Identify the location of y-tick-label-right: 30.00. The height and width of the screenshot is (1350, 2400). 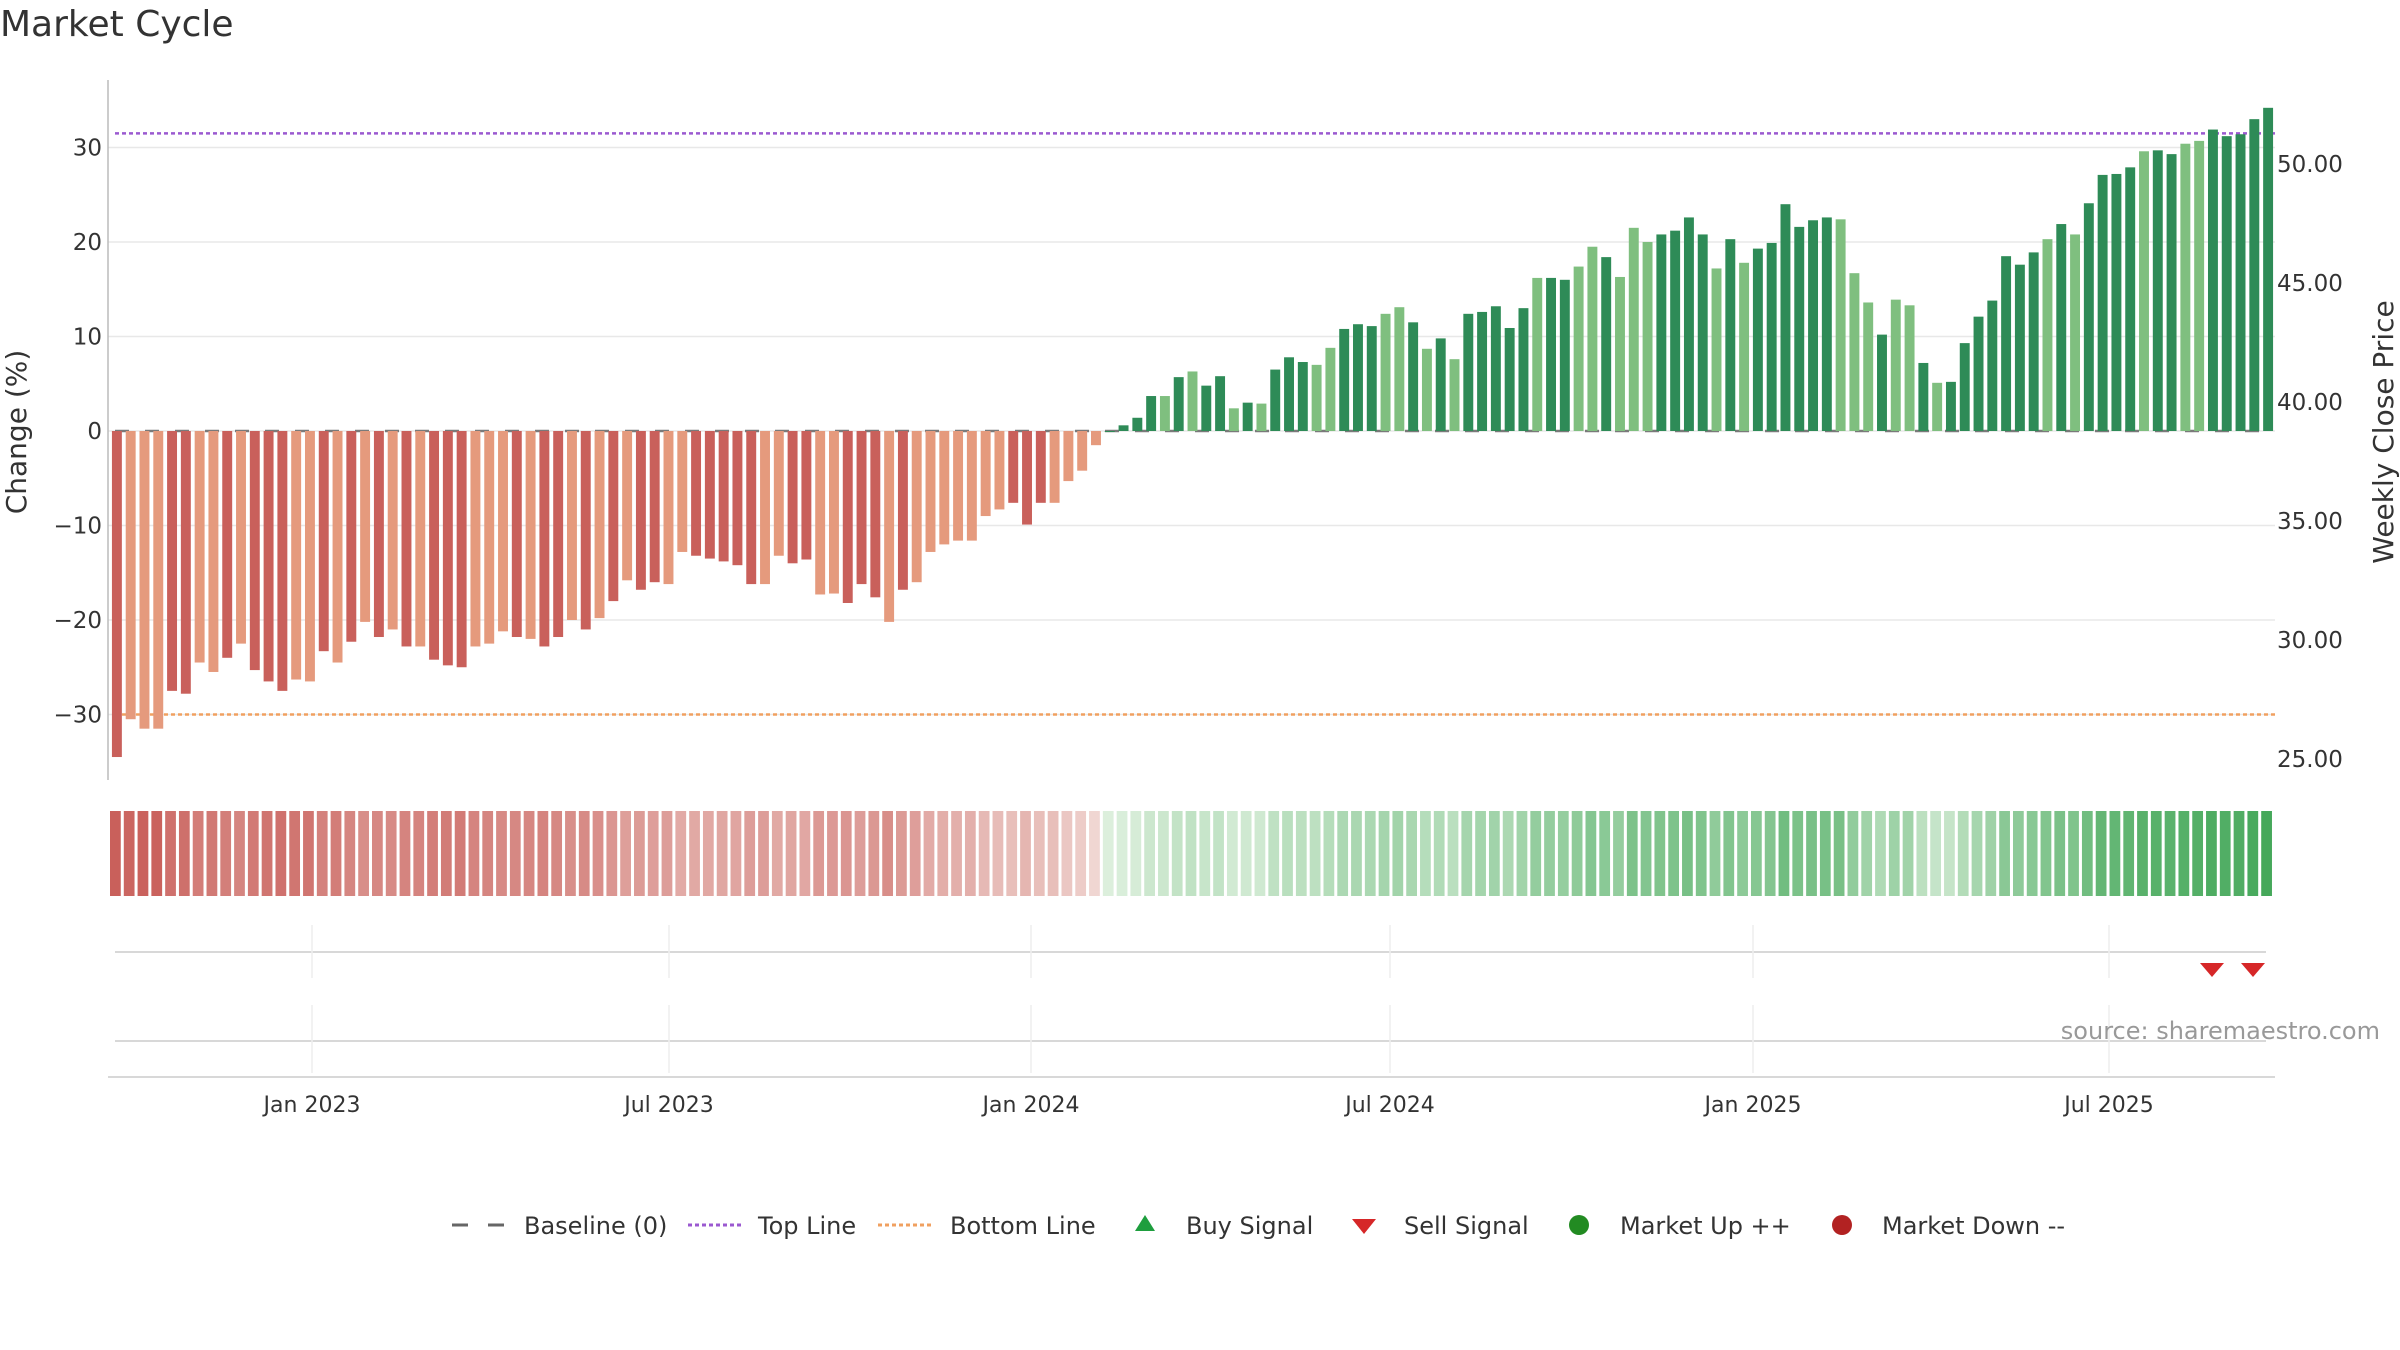
(2310, 641).